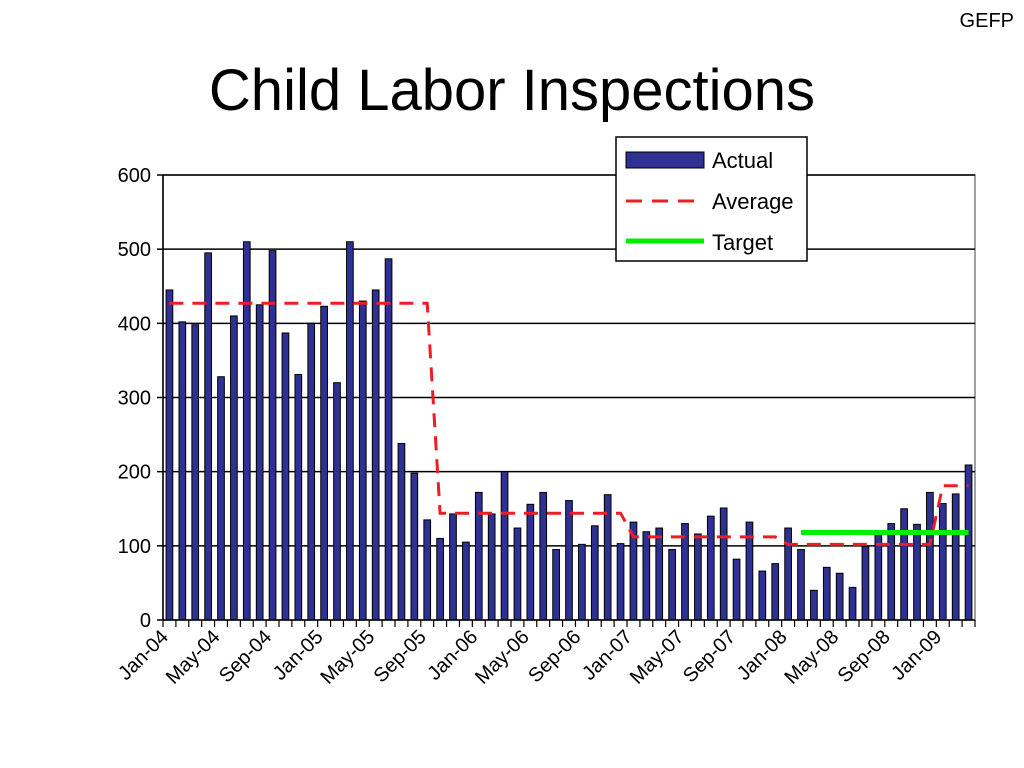  Describe the element at coordinates (134, 250) in the screenshot. I see `y-tick-label: 500` at that location.